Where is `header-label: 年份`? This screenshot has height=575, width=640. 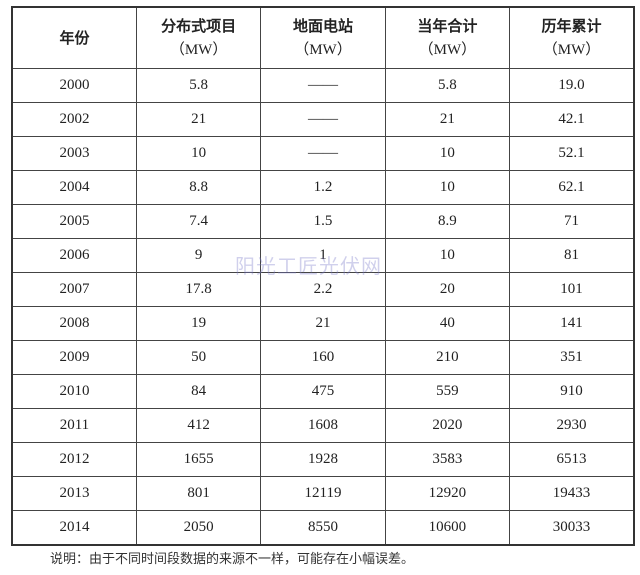
header-label: 年份 is located at coordinates (74, 38).